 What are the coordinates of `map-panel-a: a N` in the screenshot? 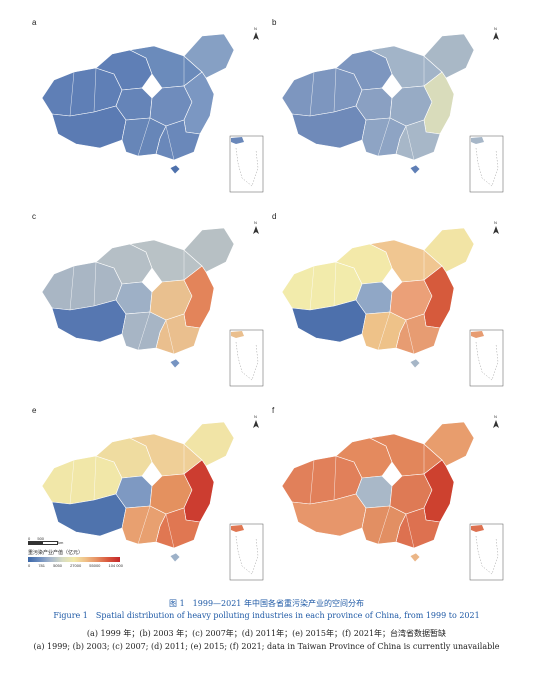 It's located at (147, 107).